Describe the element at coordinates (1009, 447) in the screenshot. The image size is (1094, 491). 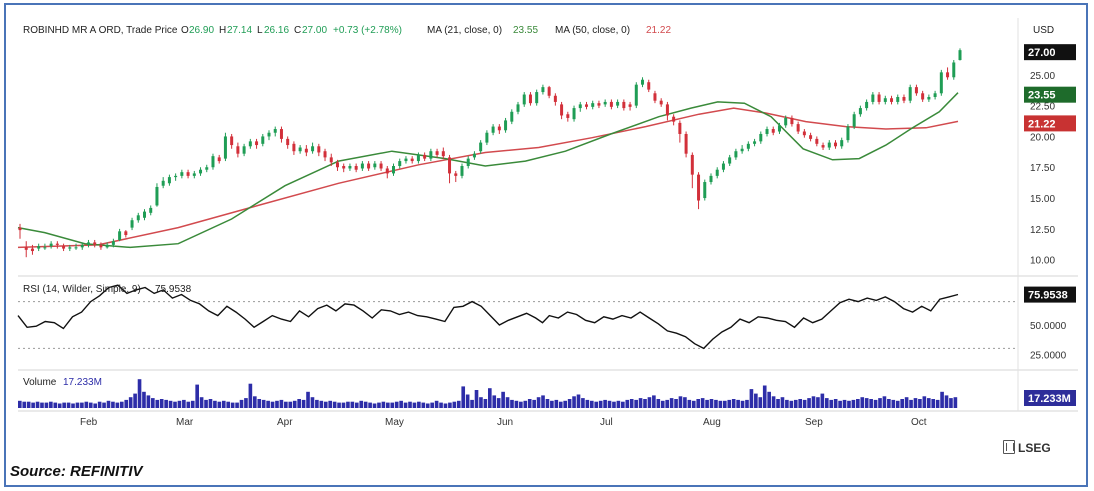
I see `tradingview-logo-icon` at that location.